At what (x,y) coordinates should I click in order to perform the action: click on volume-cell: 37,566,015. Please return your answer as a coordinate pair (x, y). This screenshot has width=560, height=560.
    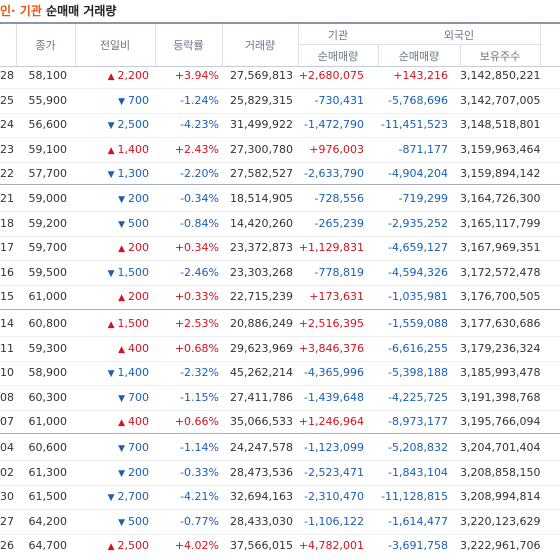
    Looking at the image, I should click on (261, 545).